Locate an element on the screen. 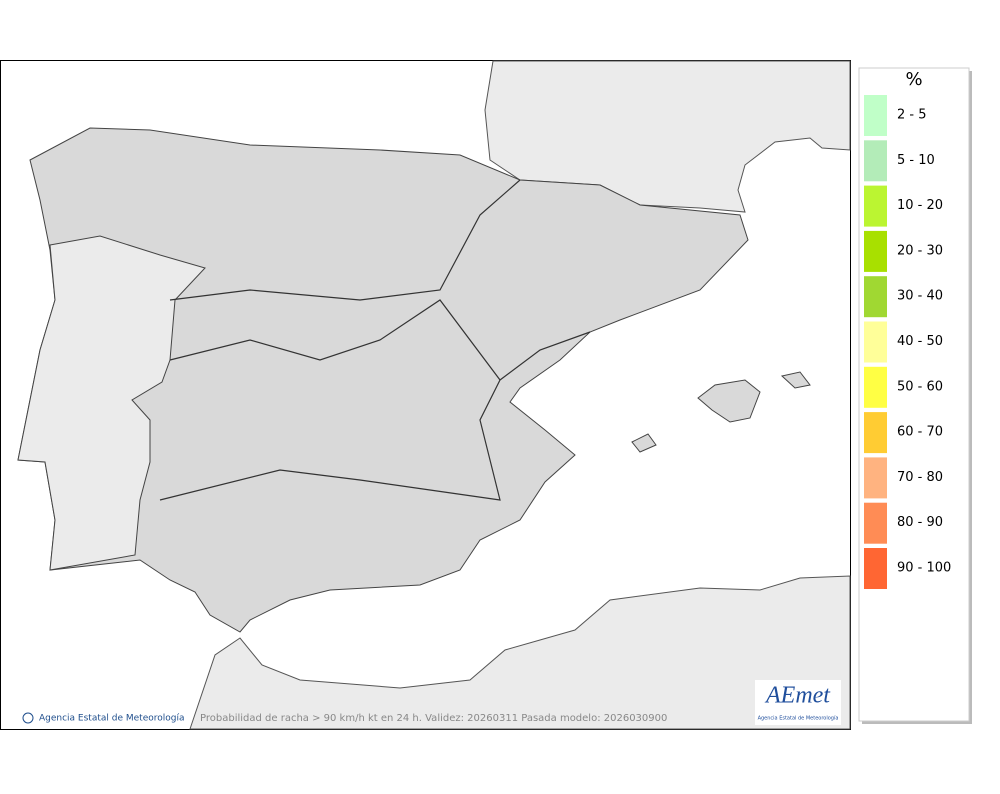  logo-subtitle: Agencia Estatal de Meteorología is located at coordinates (798, 718).